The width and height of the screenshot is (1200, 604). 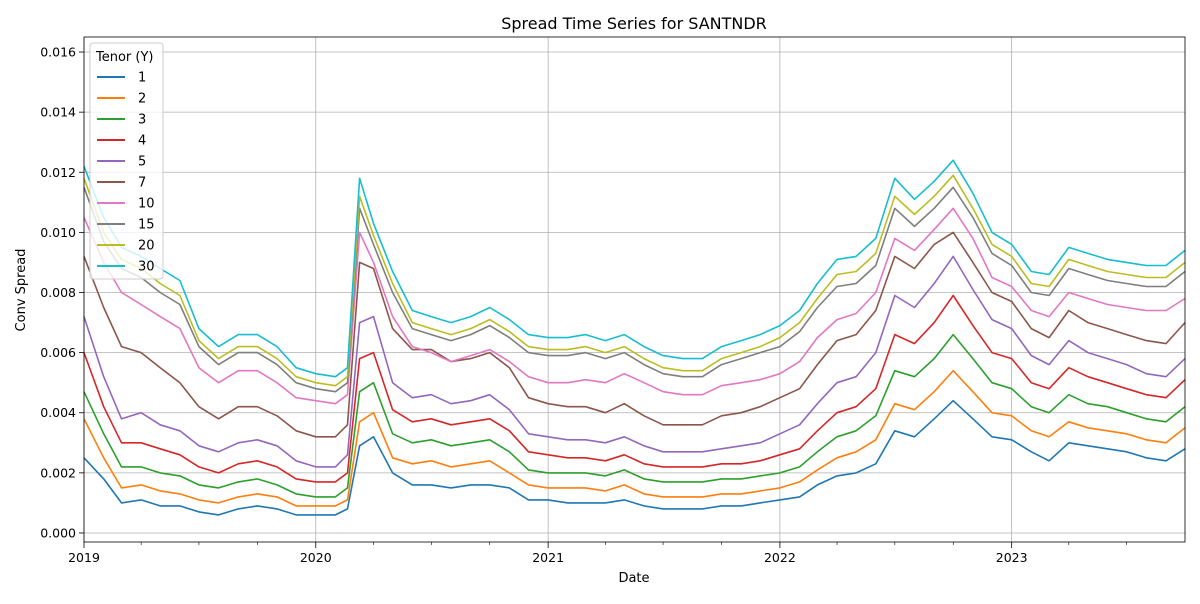 What do you see at coordinates (146, 267) in the screenshot?
I see `legend-label-30: 30` at bounding box center [146, 267].